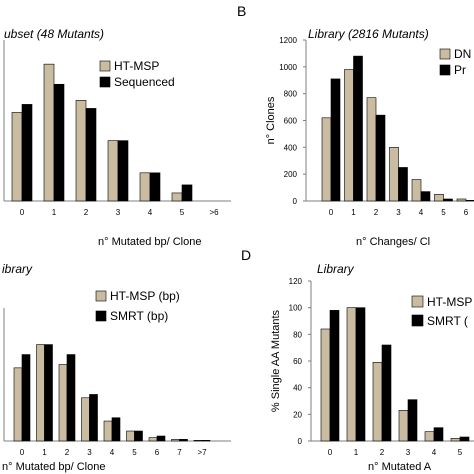 This screenshot has width=474, height=474. I want to click on panel-letter: B, so click(241, 11).